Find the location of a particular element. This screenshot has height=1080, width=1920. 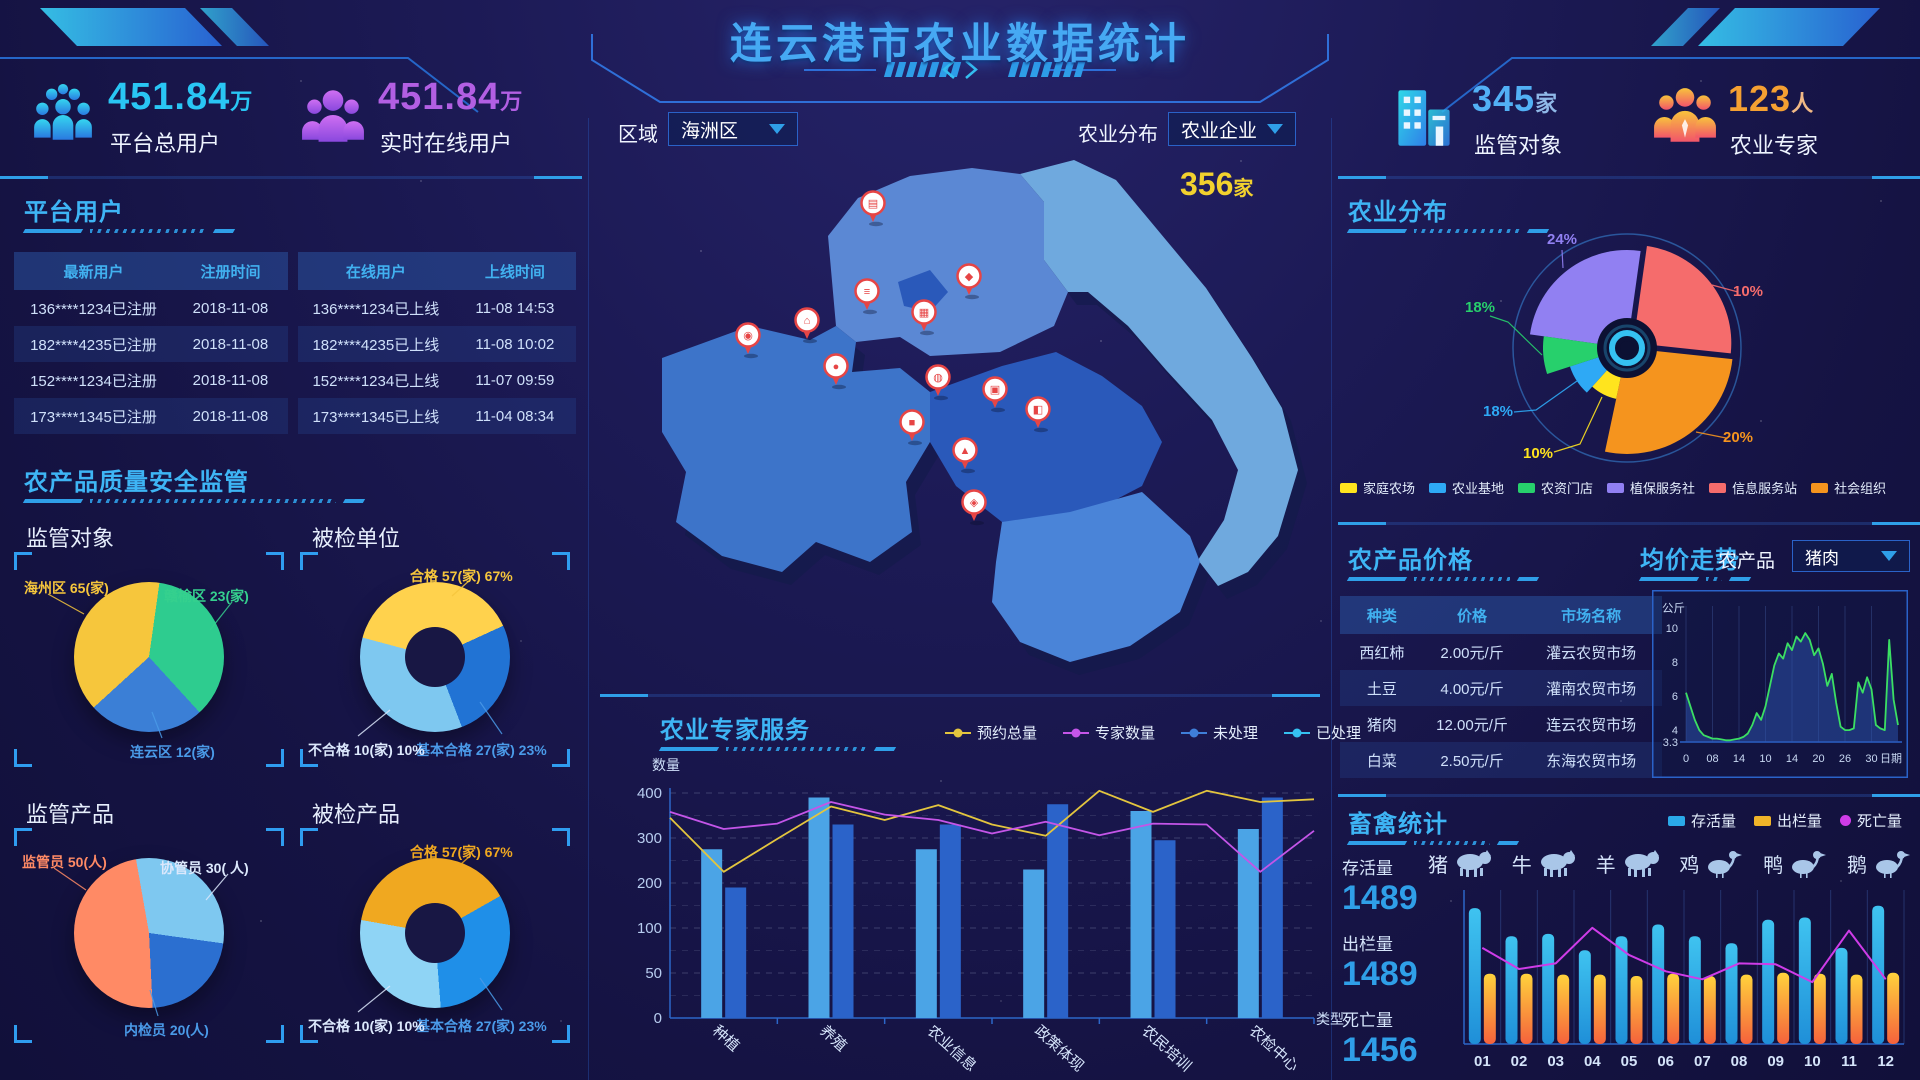

map-marker: ■ is located at coordinates (912, 427).